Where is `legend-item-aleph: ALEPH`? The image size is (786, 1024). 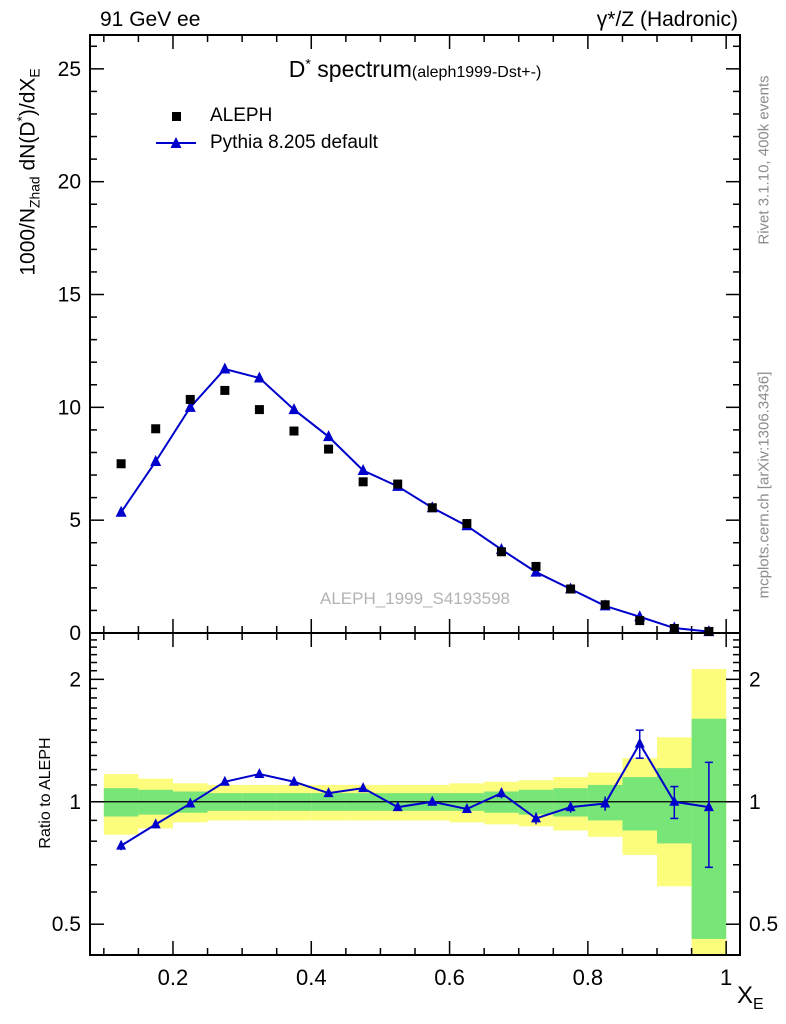 legend-item-aleph: ALEPH is located at coordinates (265, 115).